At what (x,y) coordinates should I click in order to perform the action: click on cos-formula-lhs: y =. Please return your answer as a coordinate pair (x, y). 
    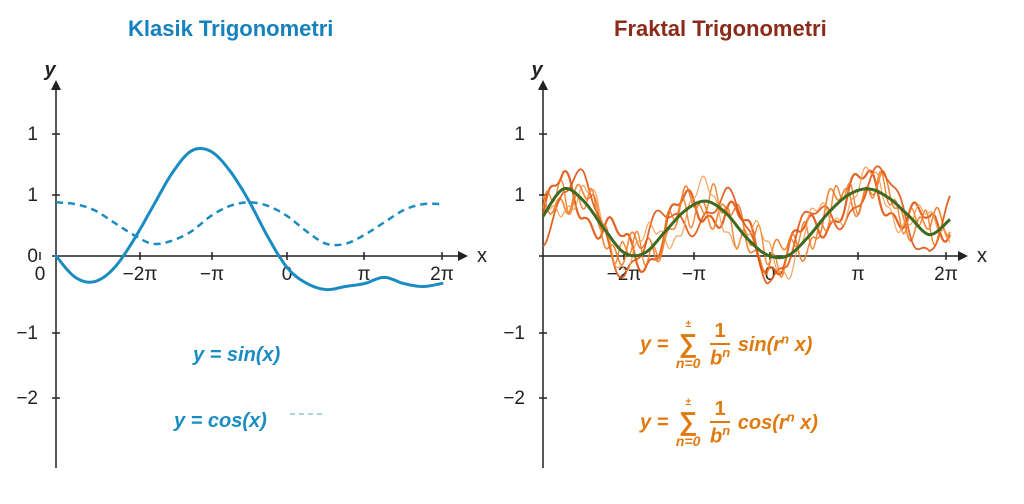
    Looking at the image, I should click on (191, 421).